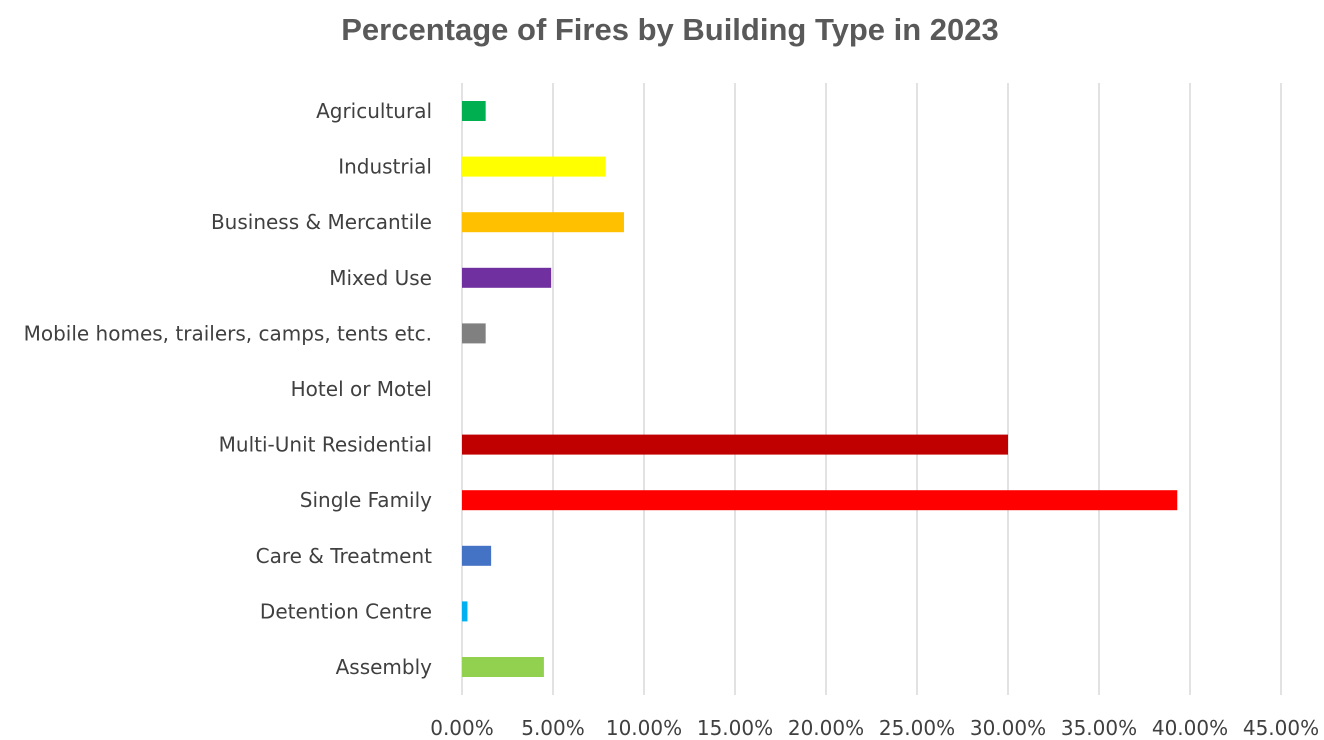 The height and width of the screenshot is (740, 1324). What do you see at coordinates (374, 111) in the screenshot?
I see `category-label: Agricultural` at bounding box center [374, 111].